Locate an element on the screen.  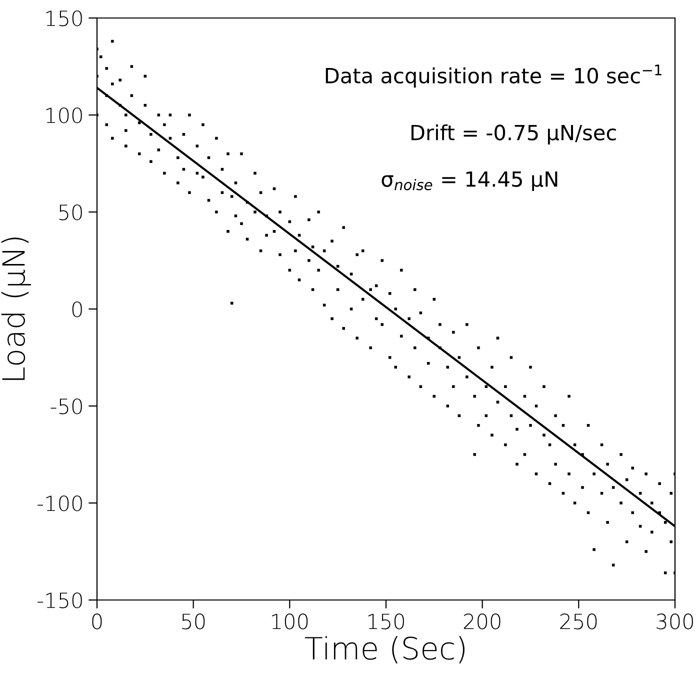
y-tick-label: 50 is located at coordinates (70, 212).